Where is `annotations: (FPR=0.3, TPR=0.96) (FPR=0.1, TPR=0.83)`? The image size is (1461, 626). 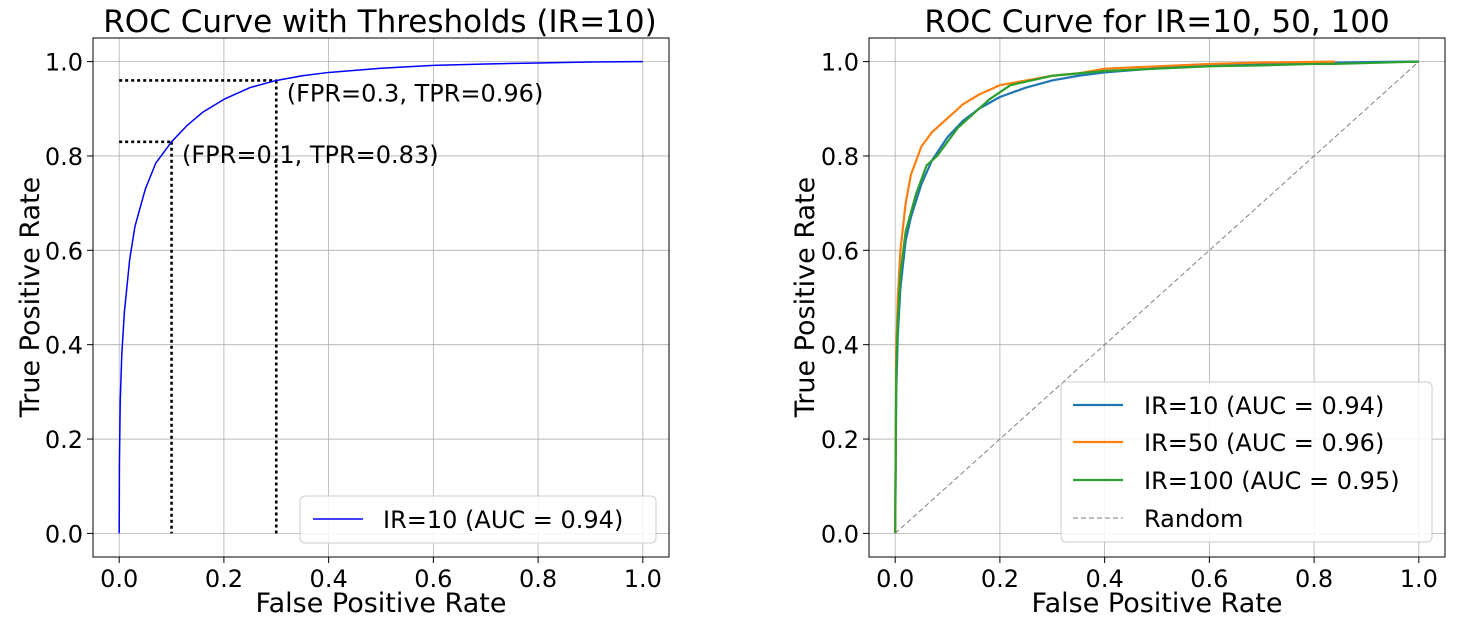 annotations: (FPR=0.3, TPR=0.96) (FPR=0.1, TPR=0.83) is located at coordinates (362, 124).